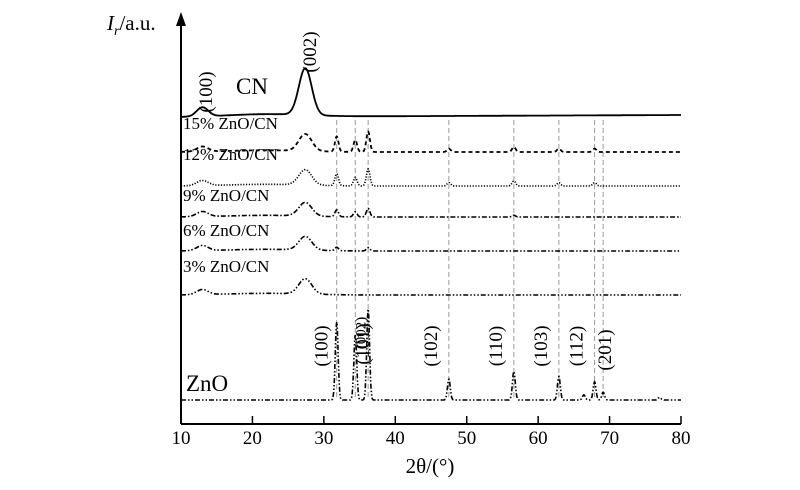 The height and width of the screenshot is (490, 800). Describe the element at coordinates (538, 438) in the screenshot. I see `x-tick-label: 60` at that location.